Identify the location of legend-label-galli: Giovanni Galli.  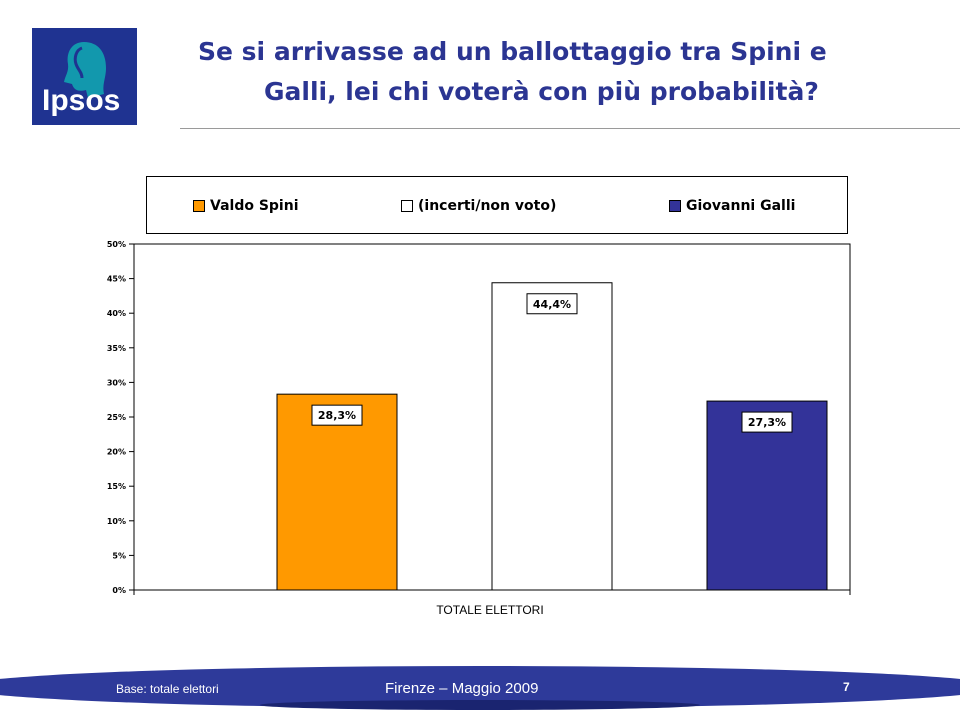
(741, 206).